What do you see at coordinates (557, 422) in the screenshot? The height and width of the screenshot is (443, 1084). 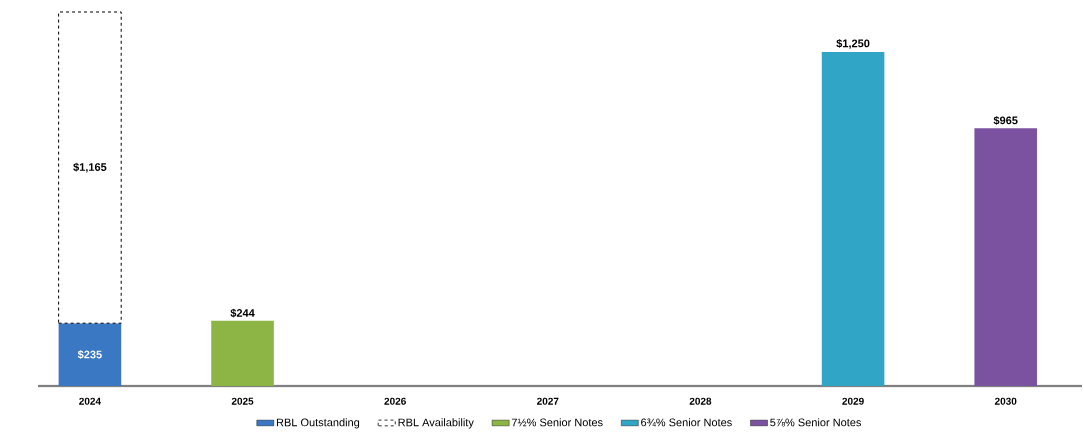 I see `legend-label: 7½% Senior Notes` at bounding box center [557, 422].